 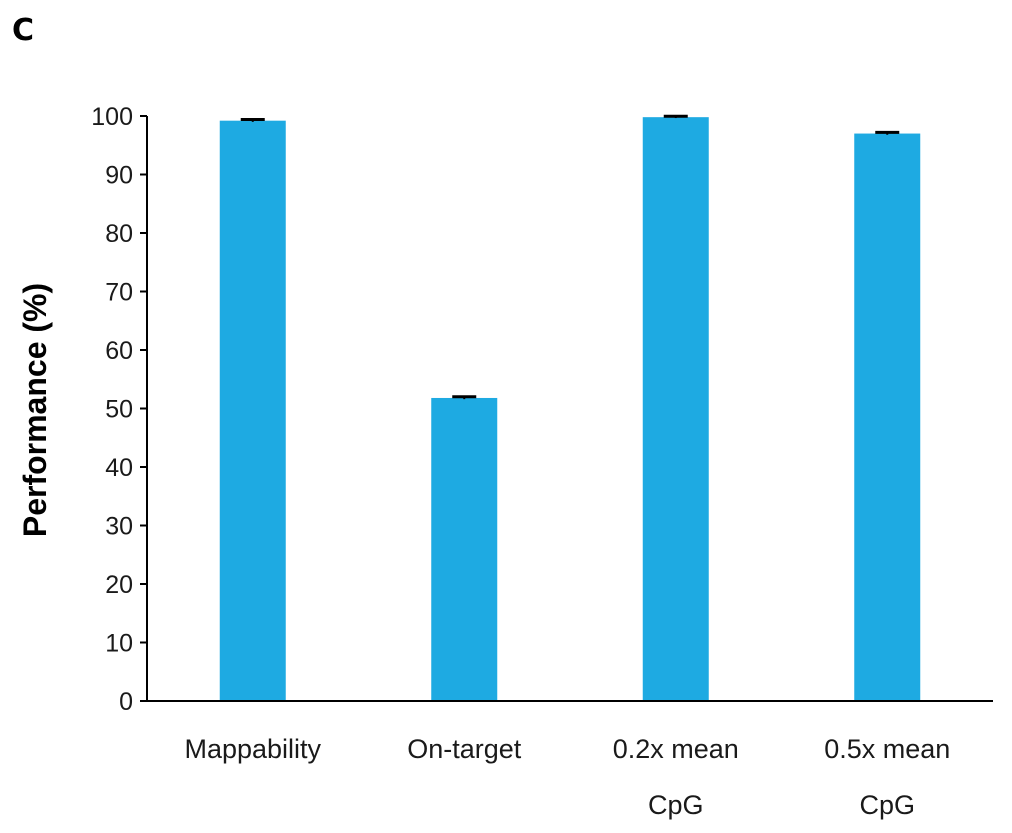 I want to click on y-tick-label: 90, so click(x=119, y=176).